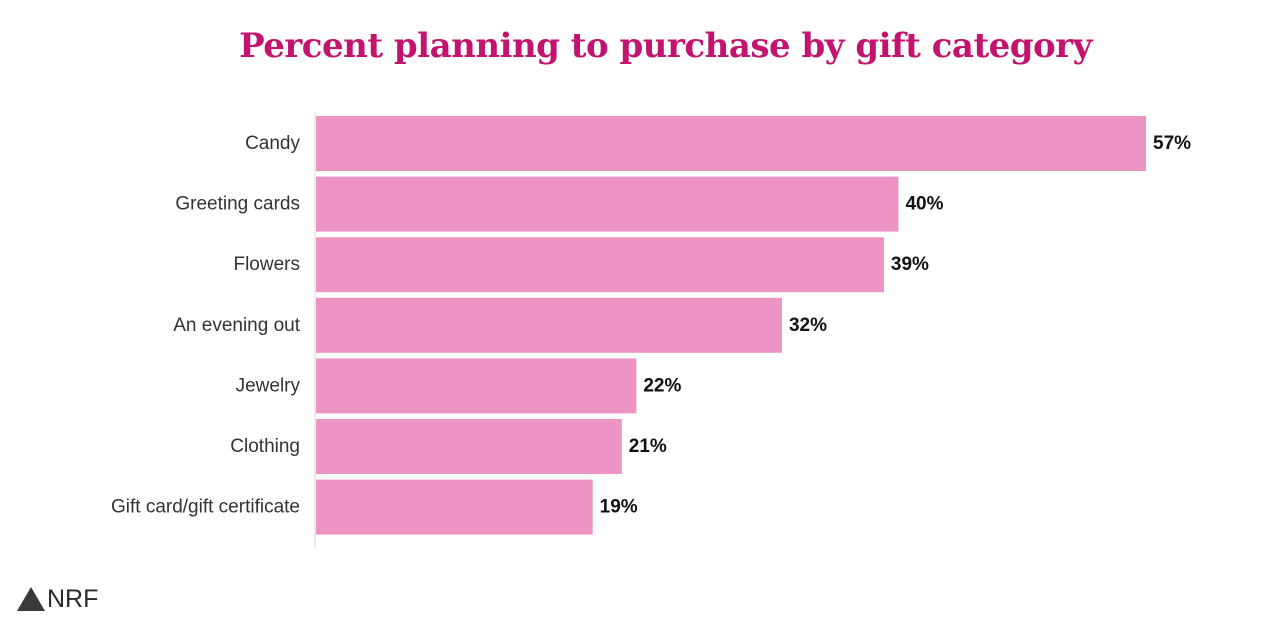  What do you see at coordinates (808, 325) in the screenshot?
I see `value-label: 32%` at bounding box center [808, 325].